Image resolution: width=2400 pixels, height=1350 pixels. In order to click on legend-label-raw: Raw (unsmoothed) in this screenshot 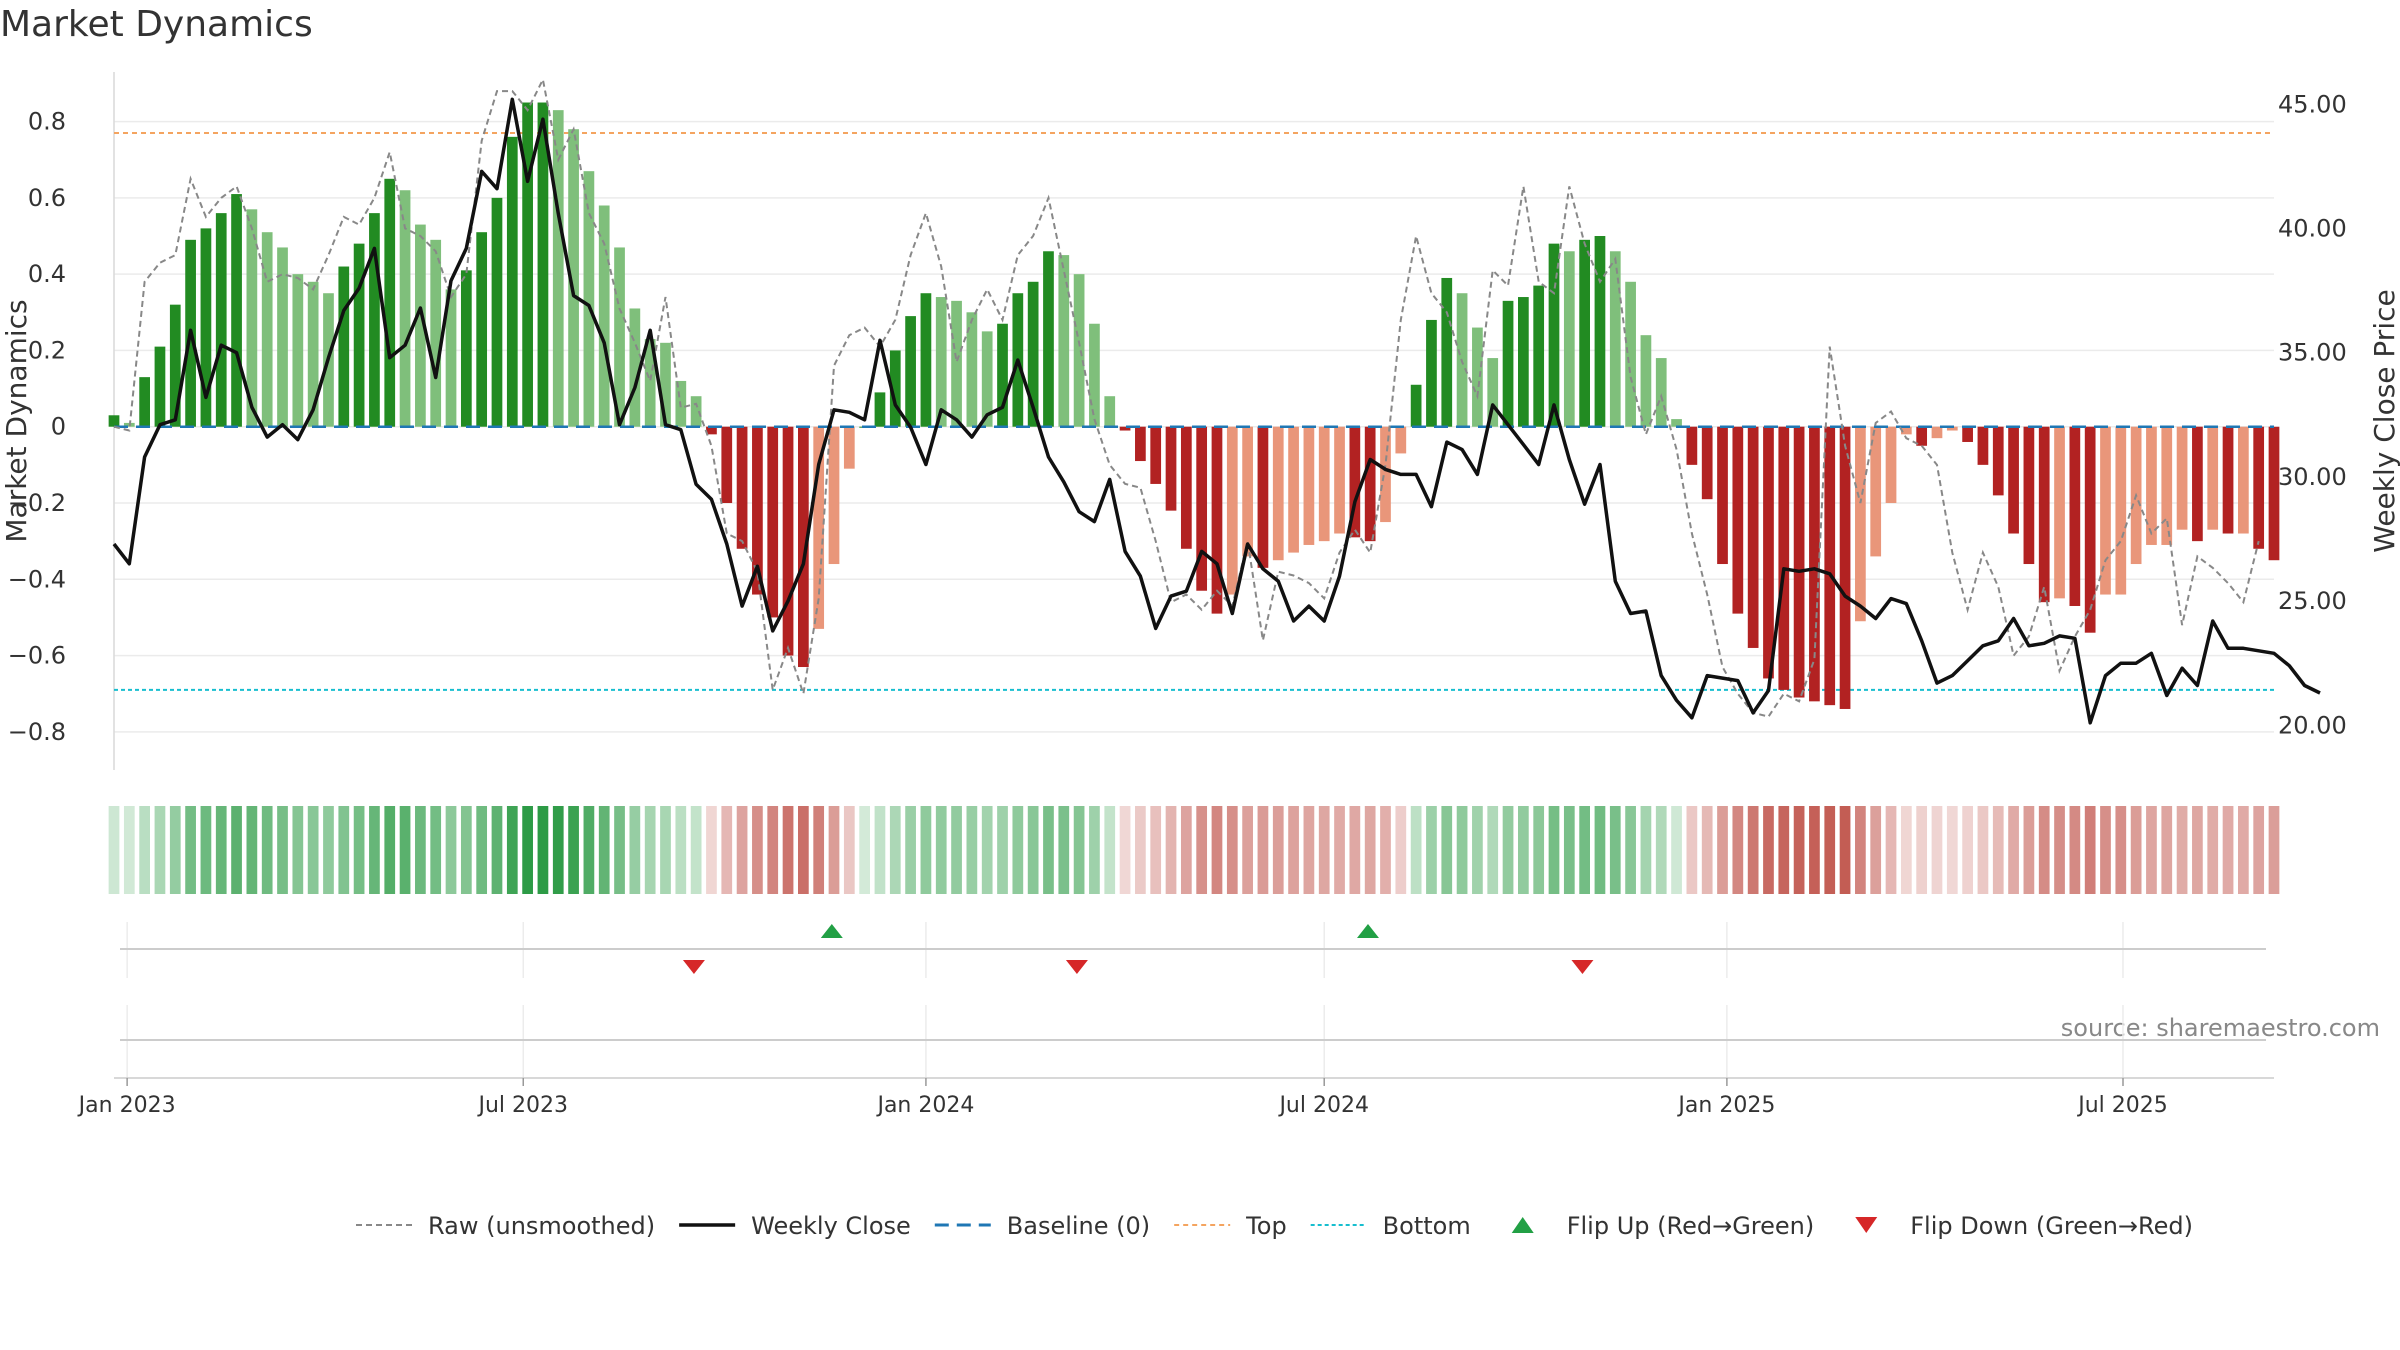, I will do `click(541, 1226)`.